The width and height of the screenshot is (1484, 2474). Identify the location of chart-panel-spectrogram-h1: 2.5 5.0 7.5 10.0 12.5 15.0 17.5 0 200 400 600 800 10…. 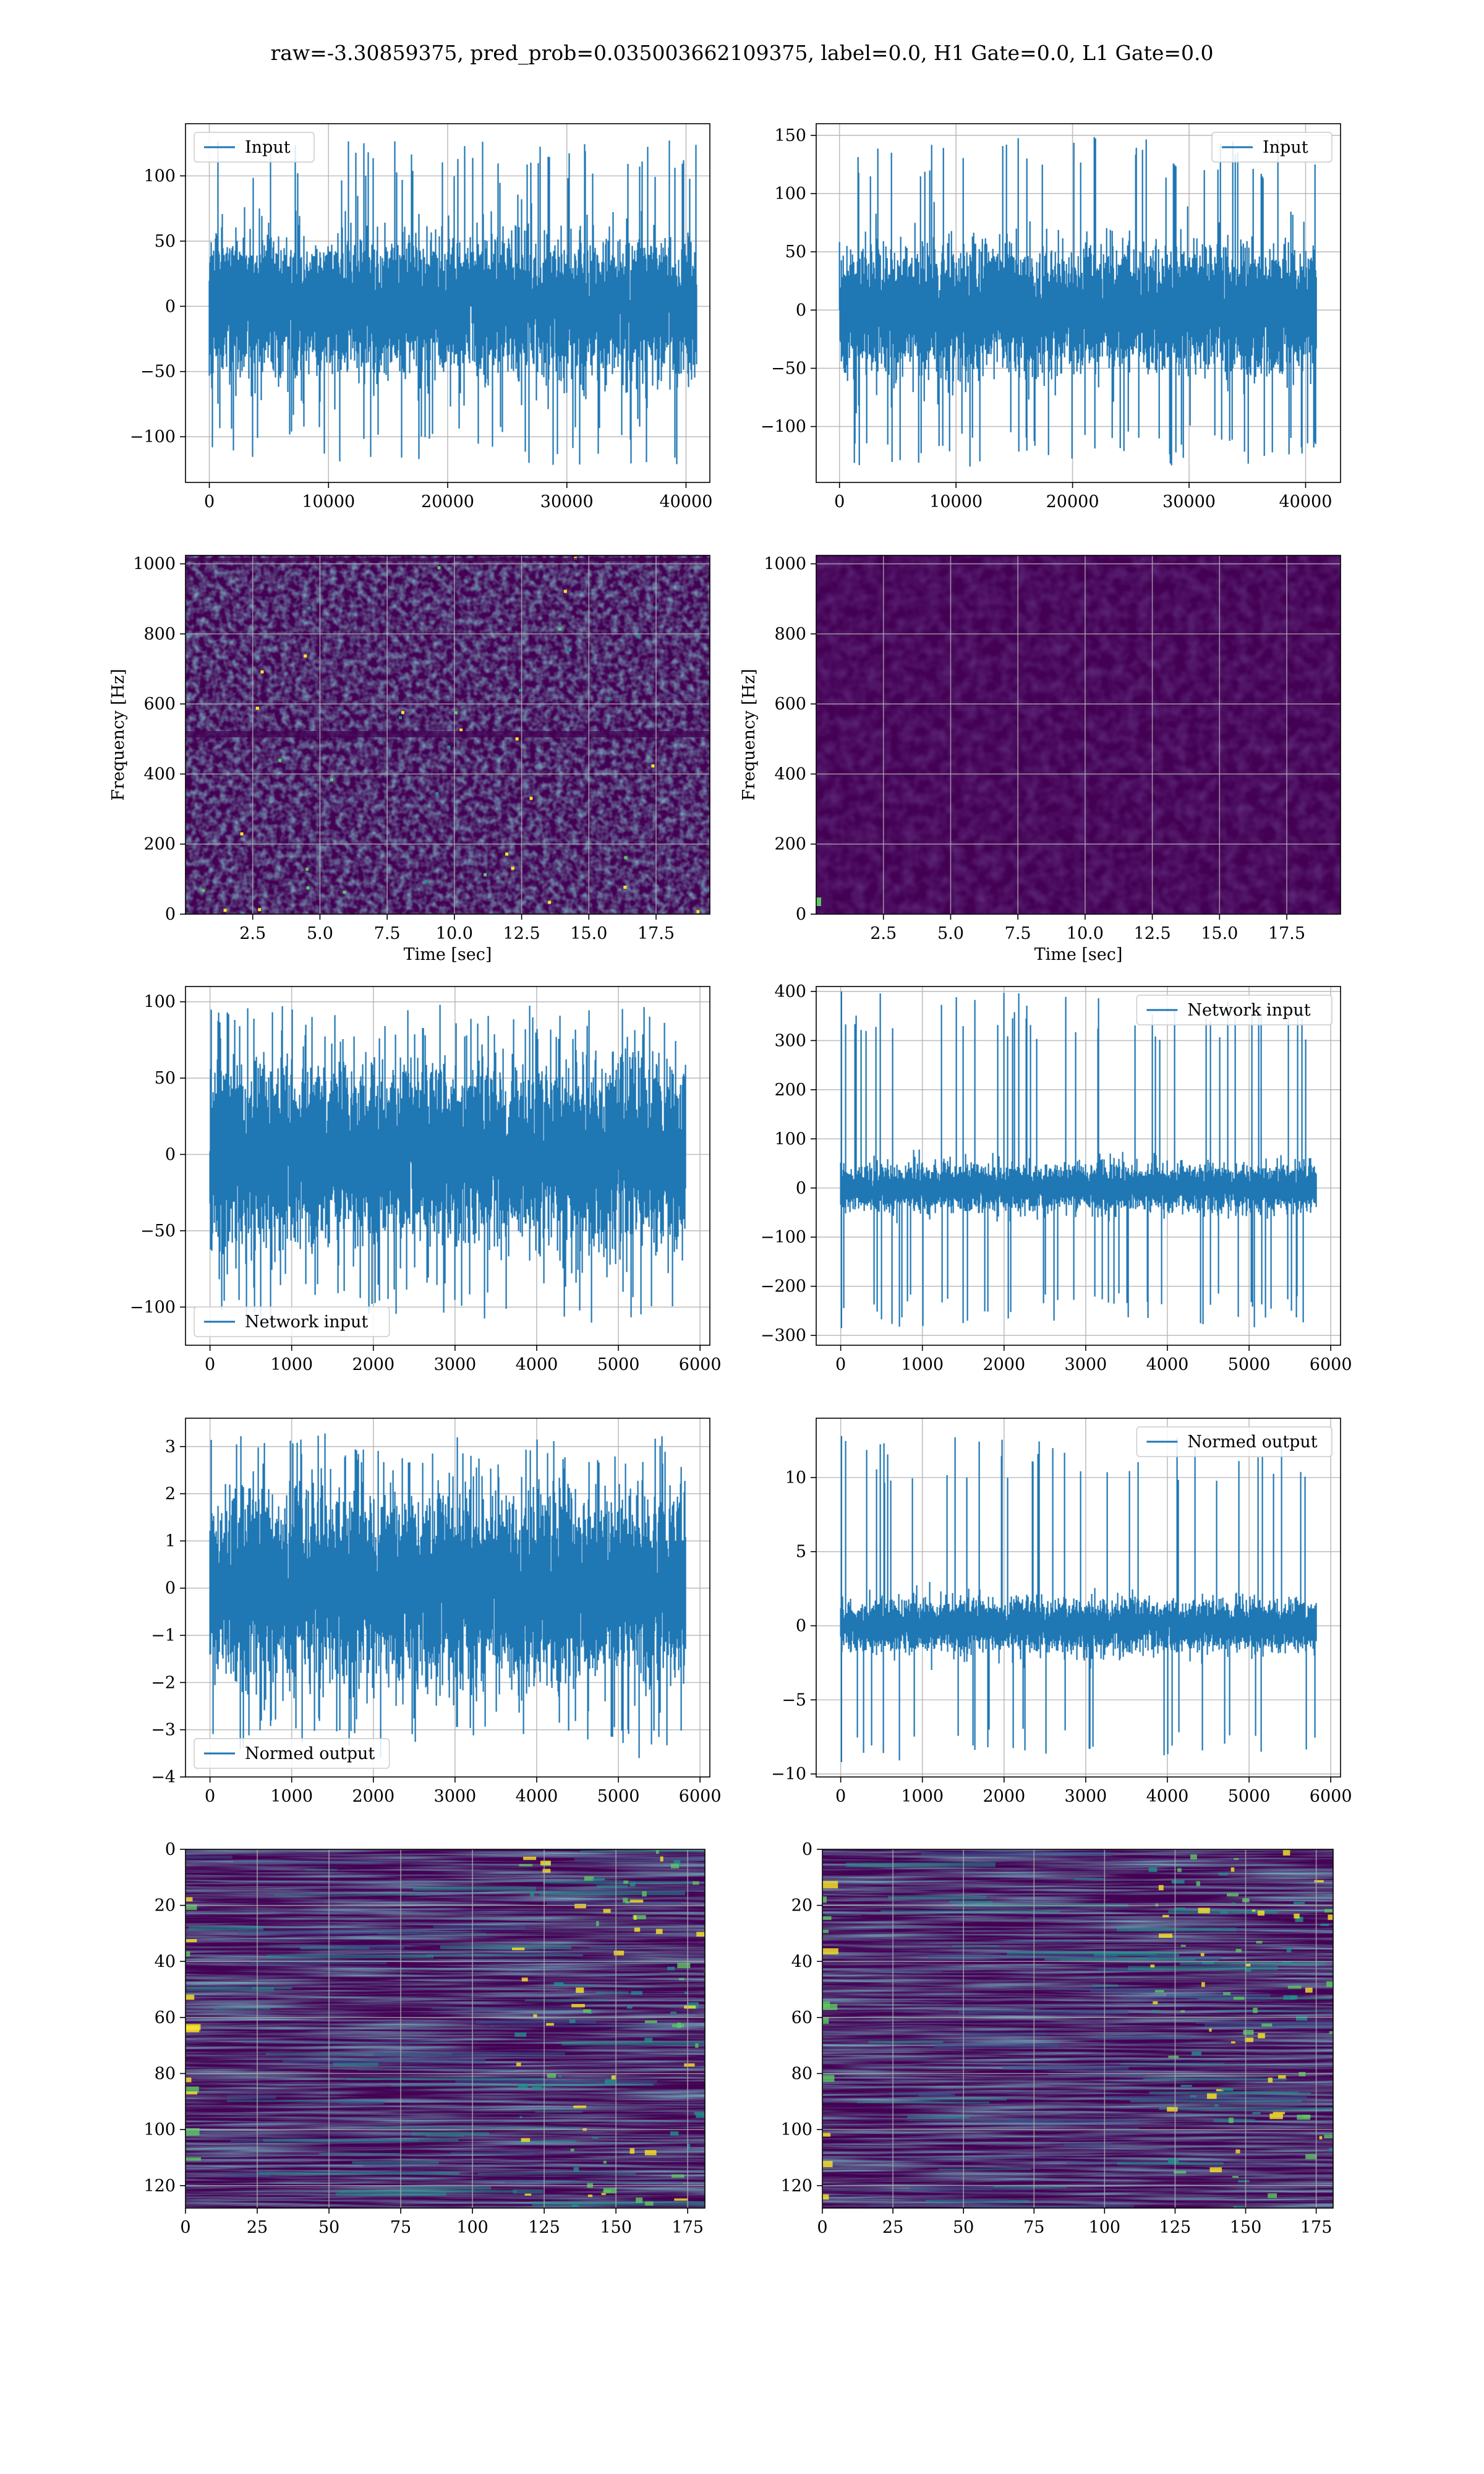
(409, 759).